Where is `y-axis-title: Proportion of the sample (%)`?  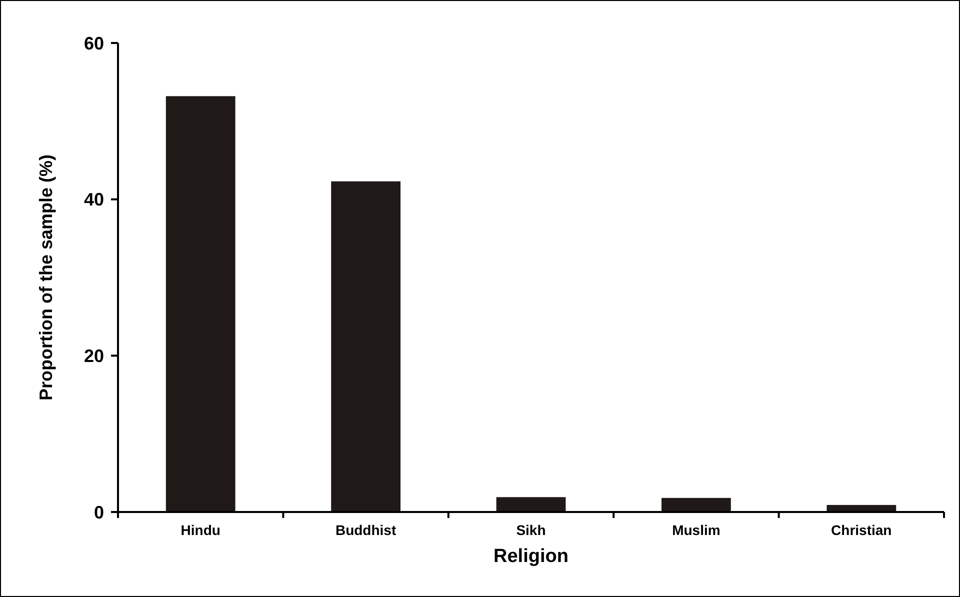
y-axis-title: Proportion of the sample (%) is located at coordinates (46, 277).